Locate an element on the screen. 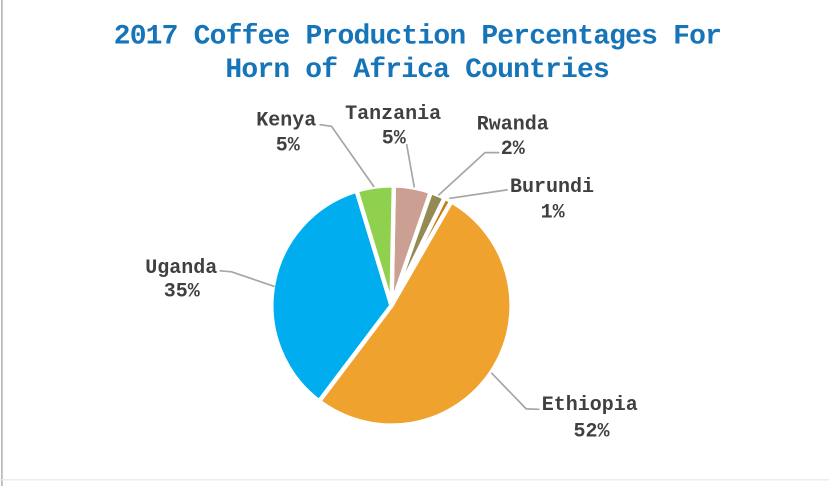 The image size is (829, 486). svg-text: 2% is located at coordinates (513, 149).